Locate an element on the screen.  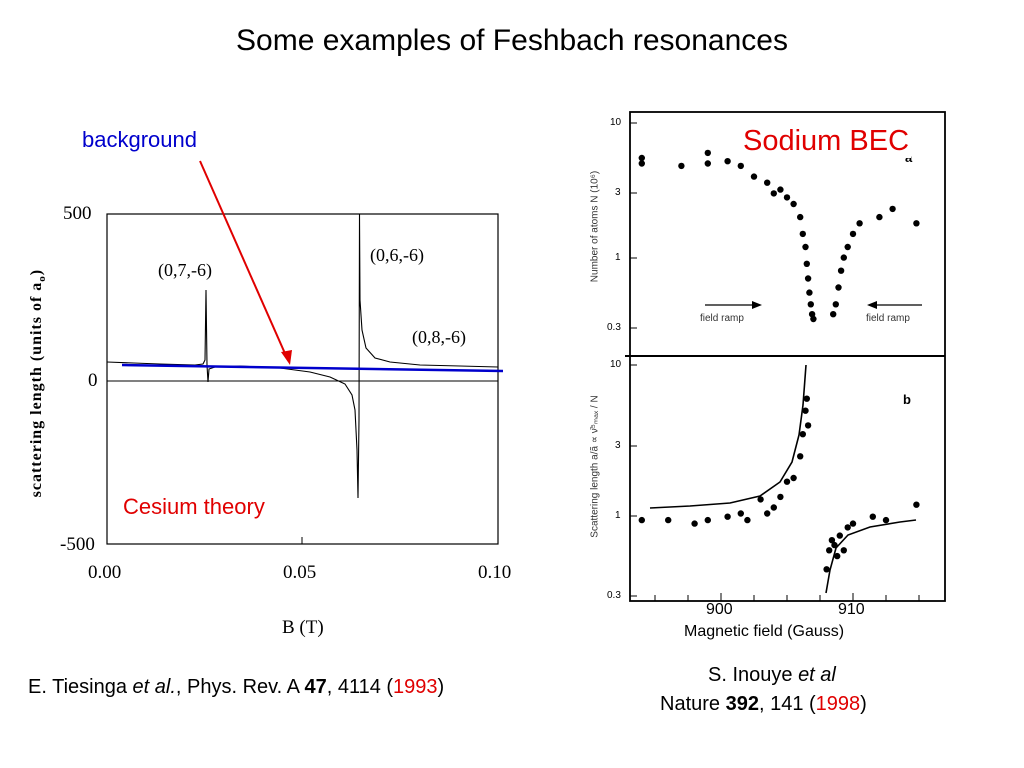
panel-b-ytick-label: 10 is located at coordinates (616, 364).